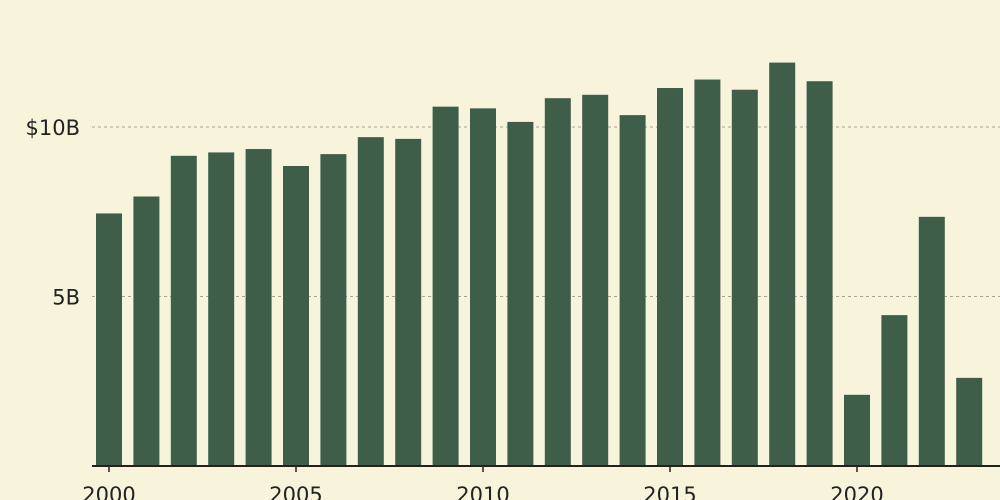  What do you see at coordinates (744, 278) in the screenshot?
I see `bar-2017` at bounding box center [744, 278].